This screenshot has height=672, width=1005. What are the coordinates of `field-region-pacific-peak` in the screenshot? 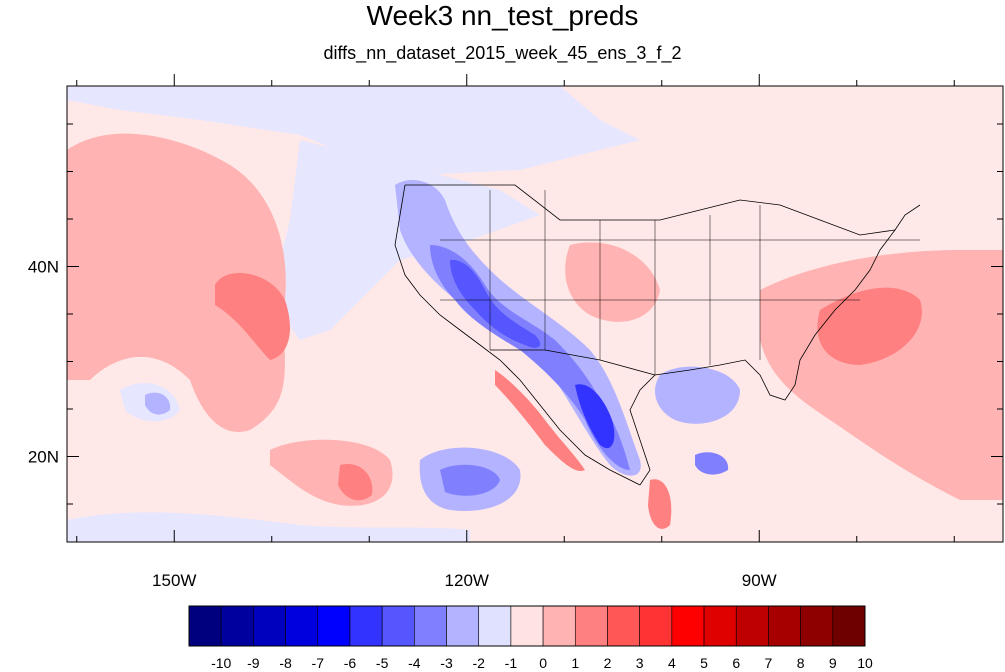 It's located at (252, 316).